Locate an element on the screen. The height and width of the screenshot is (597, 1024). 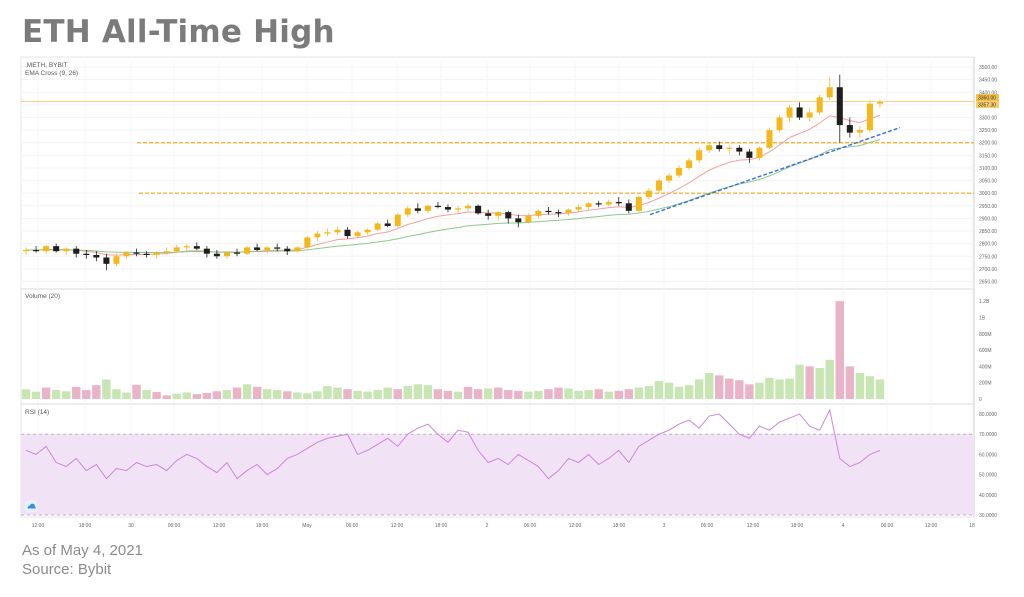
time-tick-label: 2 is located at coordinates (487, 526).